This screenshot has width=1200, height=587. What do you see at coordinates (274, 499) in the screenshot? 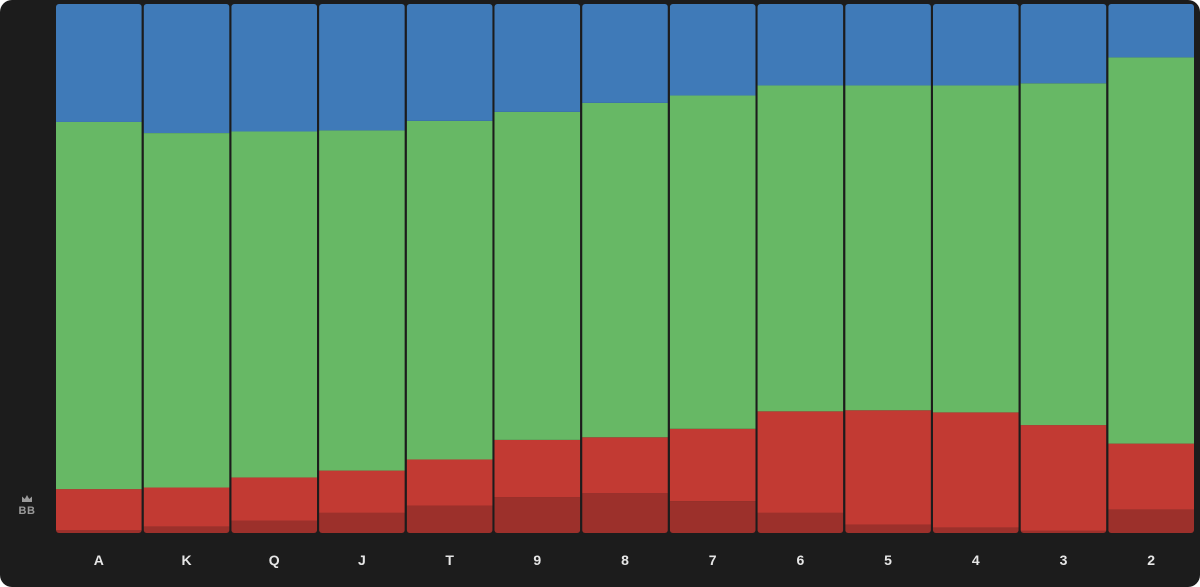
I see `bar-segment-Q-s1` at bounding box center [274, 499].